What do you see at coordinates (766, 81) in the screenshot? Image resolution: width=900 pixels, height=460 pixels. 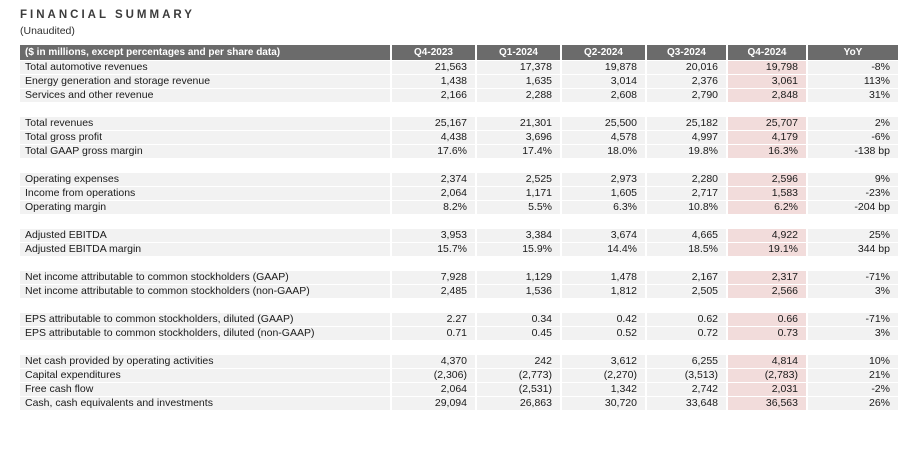 I see `highlight-value-cell: 3,061` at bounding box center [766, 81].